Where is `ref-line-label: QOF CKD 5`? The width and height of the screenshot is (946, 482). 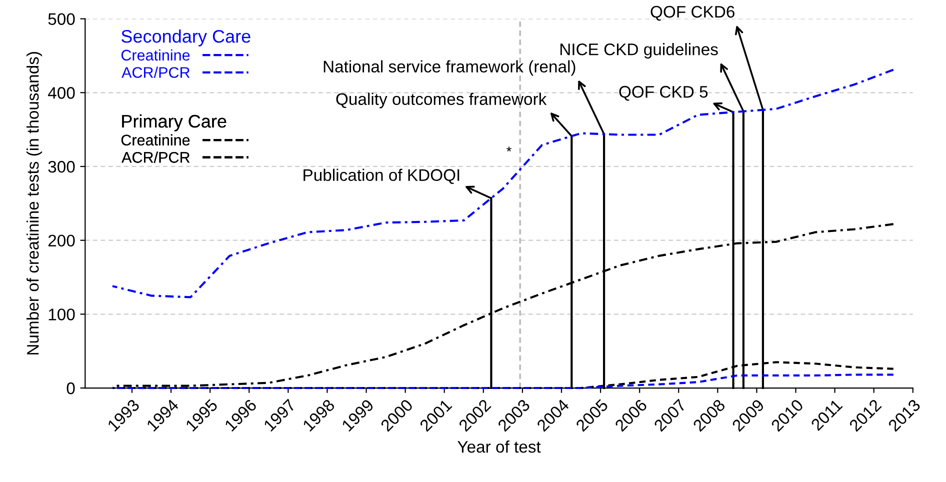 ref-line-label: QOF CKD 5 is located at coordinates (663, 93).